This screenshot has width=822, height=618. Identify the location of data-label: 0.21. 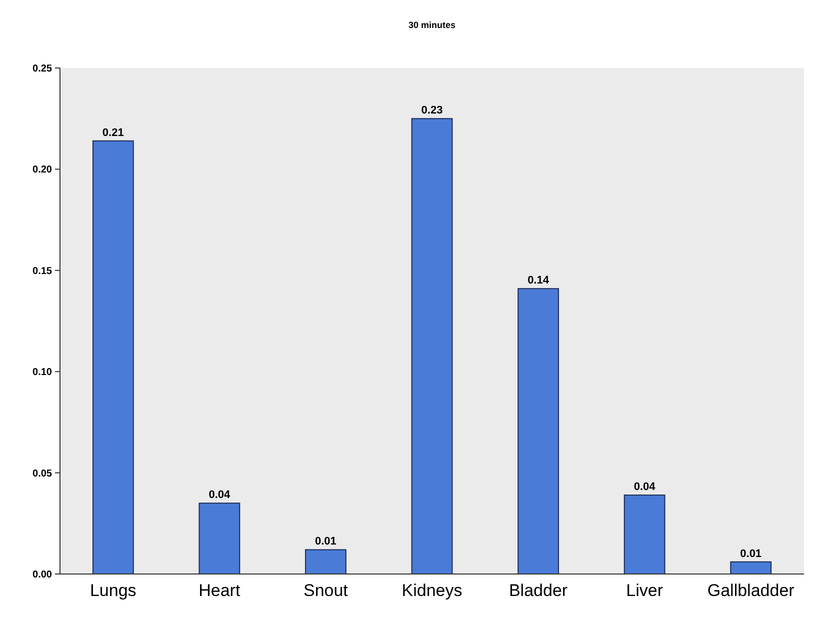
(113, 132).